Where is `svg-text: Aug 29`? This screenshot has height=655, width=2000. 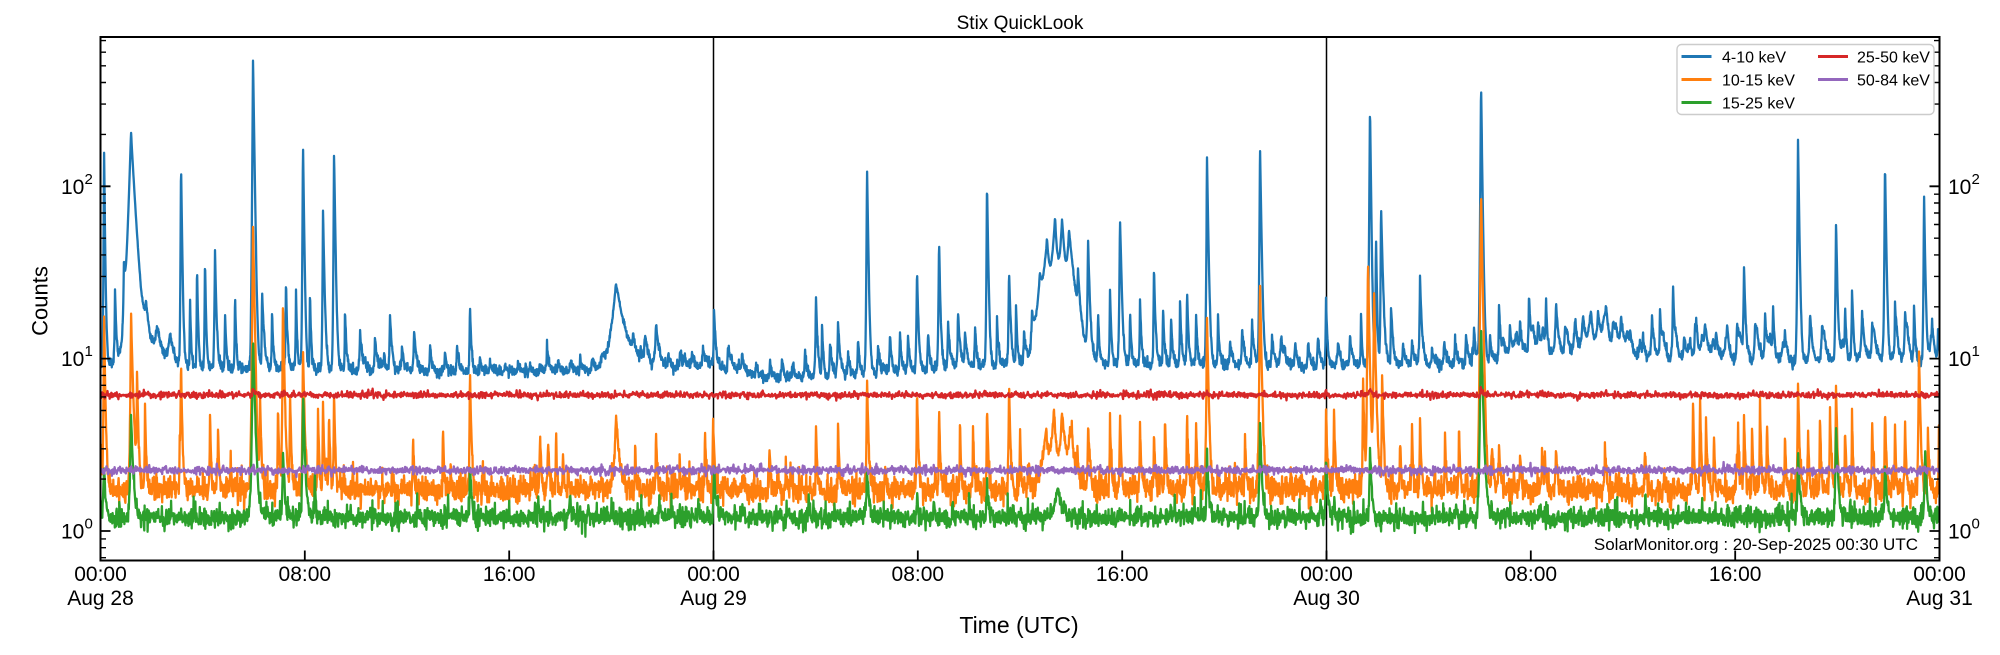 svg-text: Aug 29 is located at coordinates (713, 598).